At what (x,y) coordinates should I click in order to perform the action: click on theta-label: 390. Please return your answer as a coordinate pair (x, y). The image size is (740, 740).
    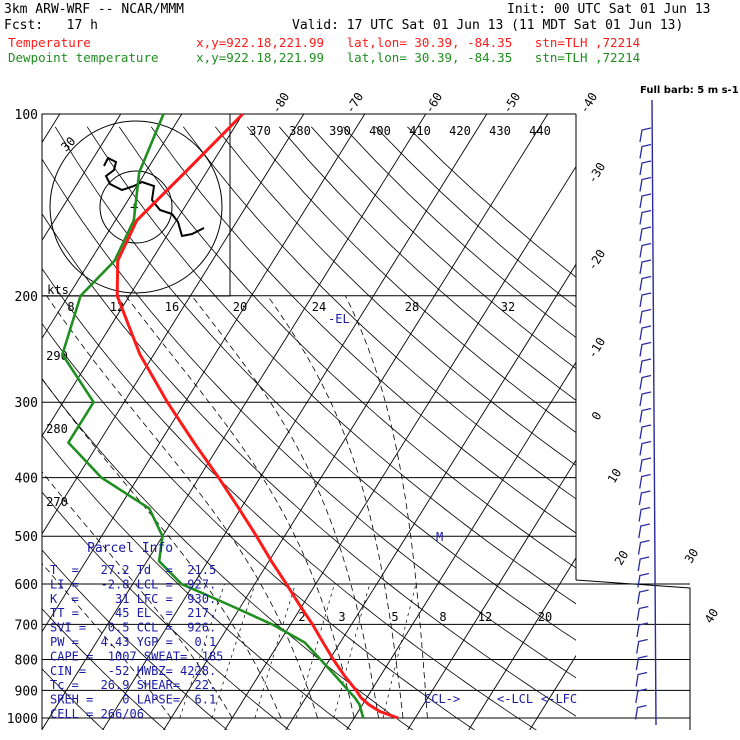
    Looking at the image, I should click on (340, 131).